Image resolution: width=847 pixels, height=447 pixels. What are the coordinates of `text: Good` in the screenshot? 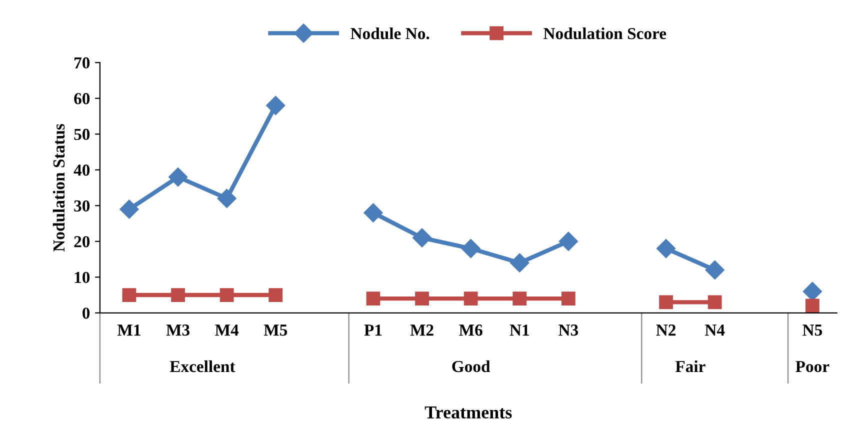 It's located at (471, 366).